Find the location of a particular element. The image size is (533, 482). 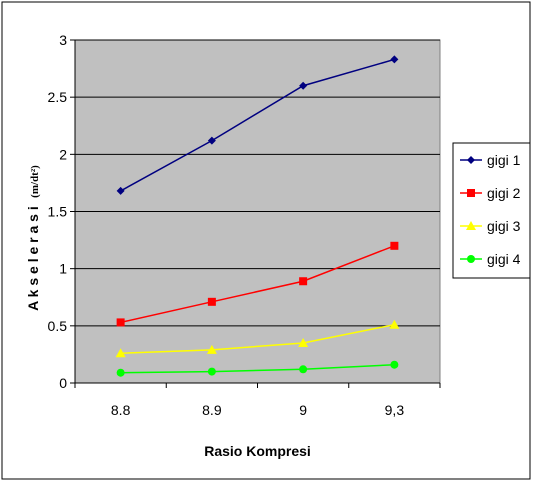

legend-item: gigi 3 is located at coordinates (490, 226).